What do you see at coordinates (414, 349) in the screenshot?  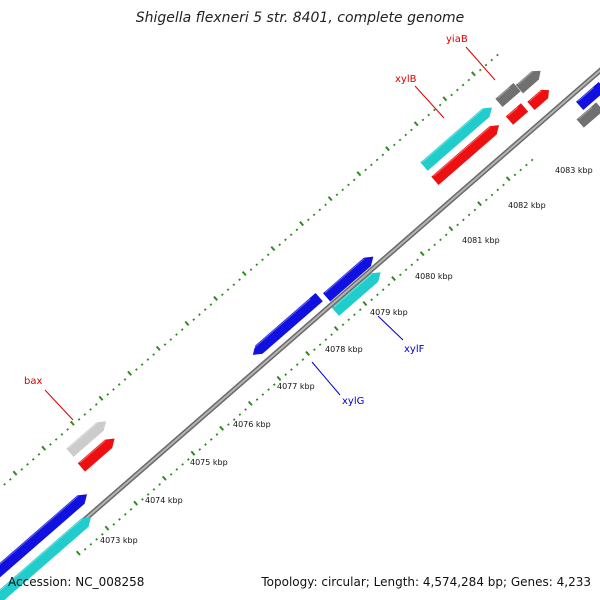 I see `gene-label-xylF: xylF` at bounding box center [414, 349].